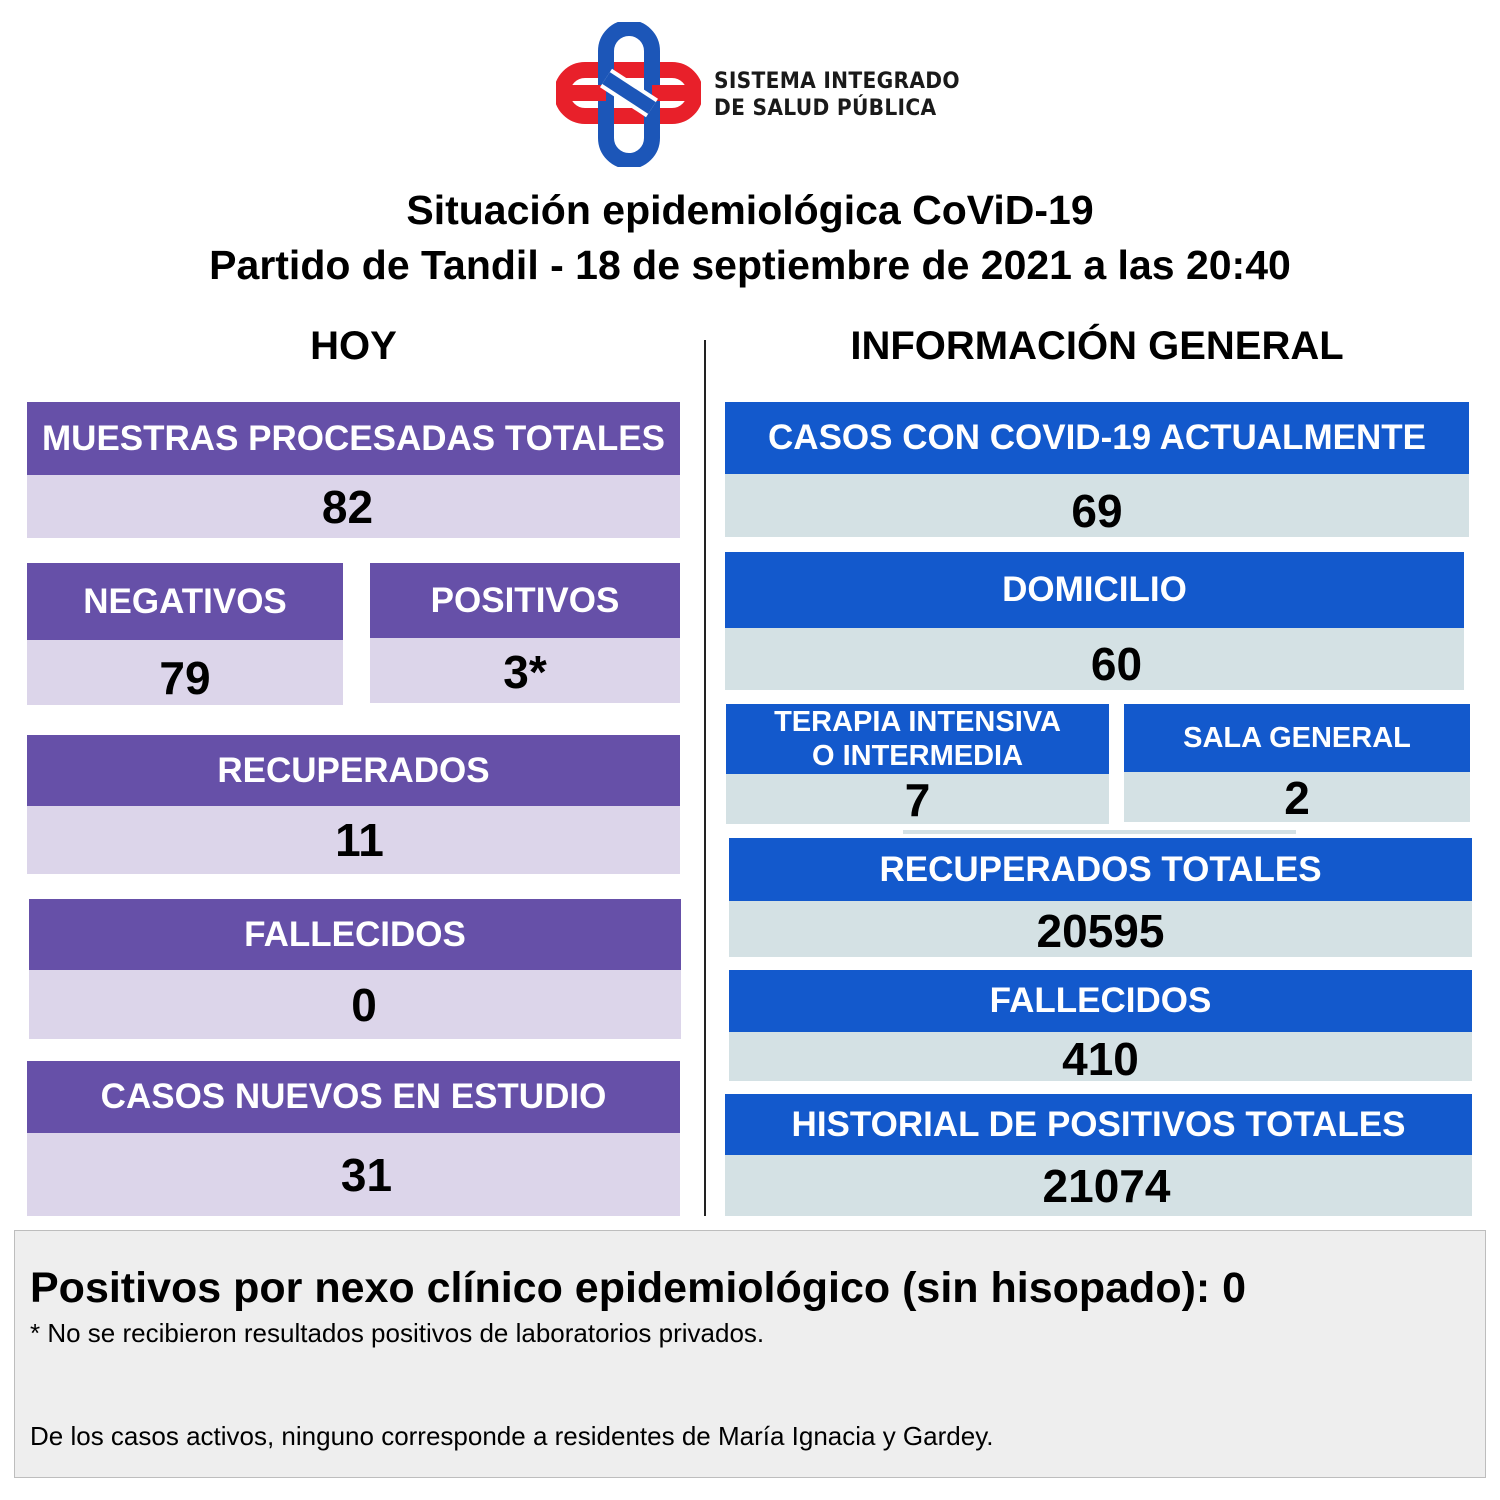 The height and width of the screenshot is (1500, 1500). Describe the element at coordinates (1097, 438) in the screenshot. I see `casos-actuales-label: CASOS CON COVID-19 ACTUALMENTE` at that location.